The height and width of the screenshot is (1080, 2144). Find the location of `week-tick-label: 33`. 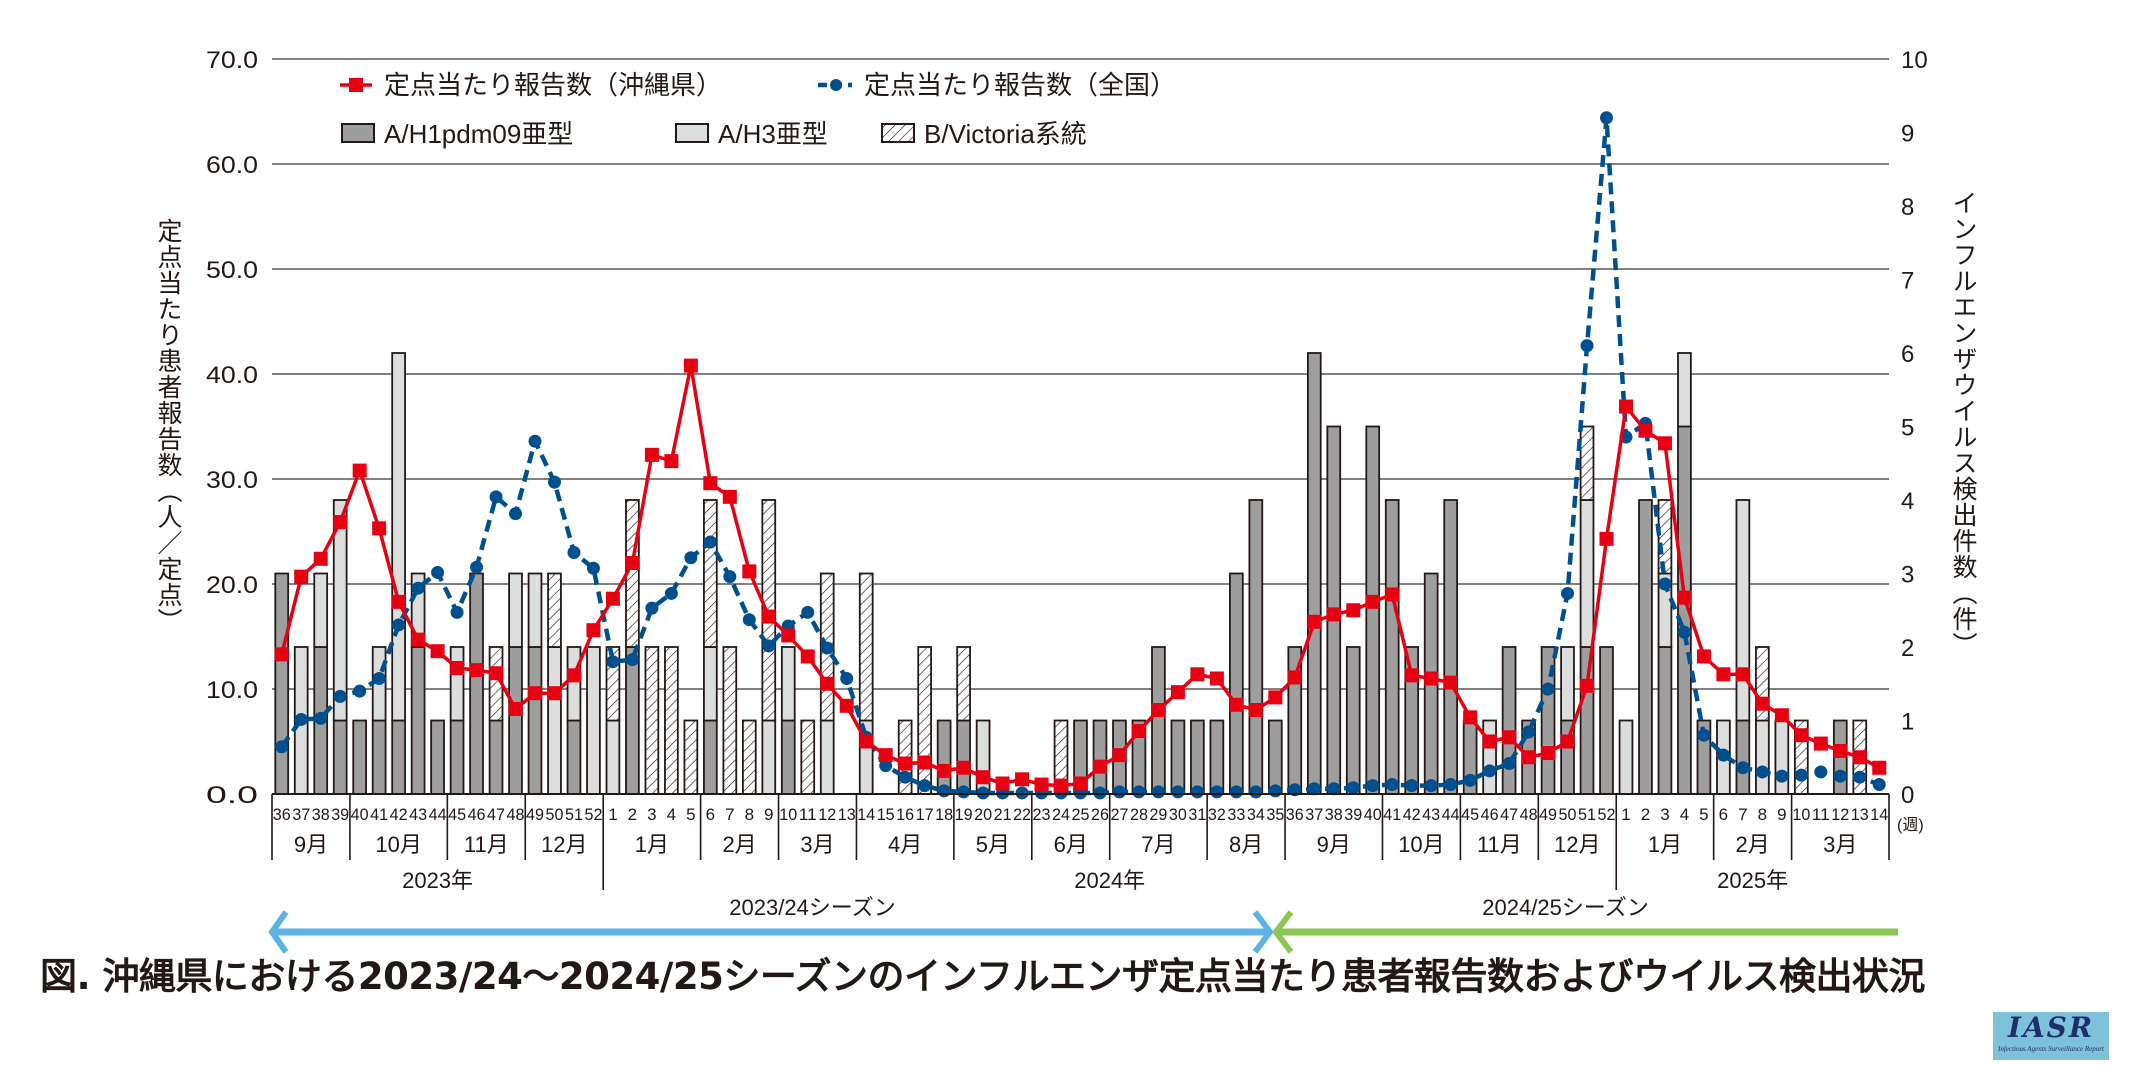

week-tick-label: 33 is located at coordinates (1236, 814).